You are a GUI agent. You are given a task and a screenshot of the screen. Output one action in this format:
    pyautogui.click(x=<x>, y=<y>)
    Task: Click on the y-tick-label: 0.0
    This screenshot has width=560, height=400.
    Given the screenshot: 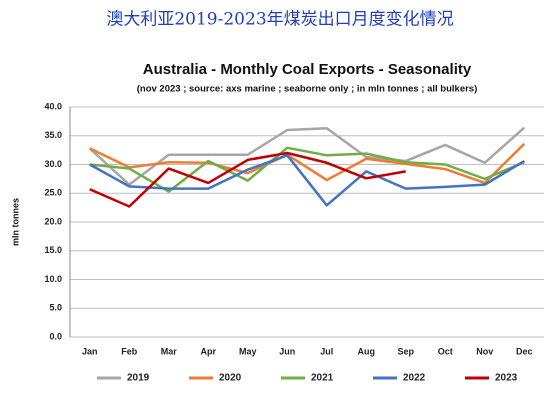 What is the action you would take?
    pyautogui.click(x=55, y=336)
    